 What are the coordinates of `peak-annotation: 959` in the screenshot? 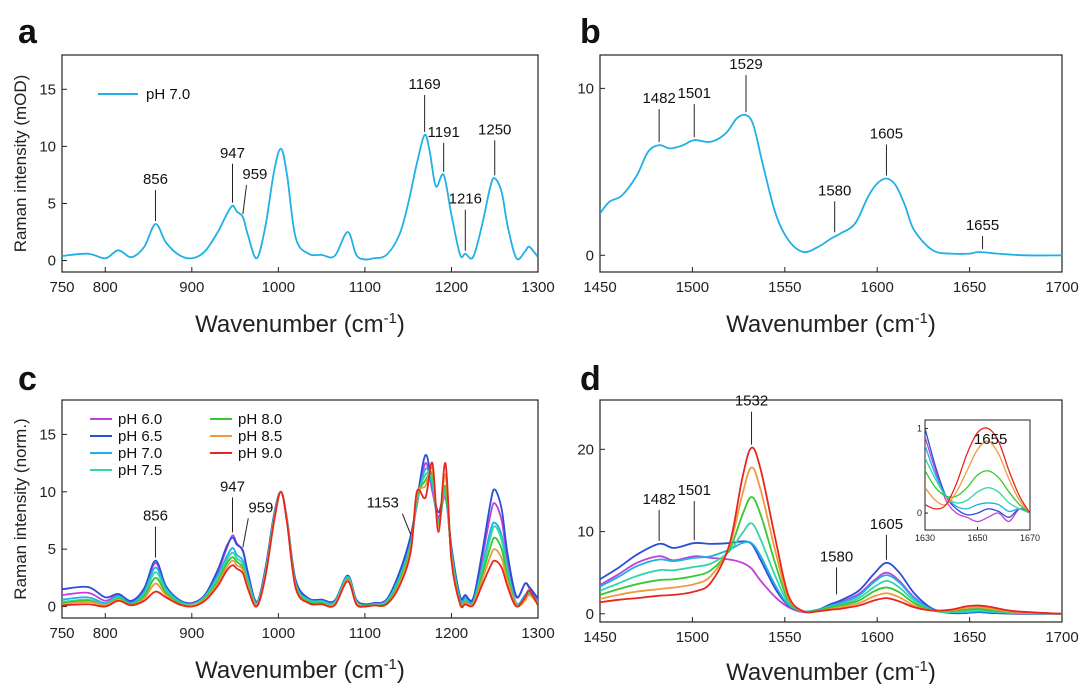 It's located at (260, 507).